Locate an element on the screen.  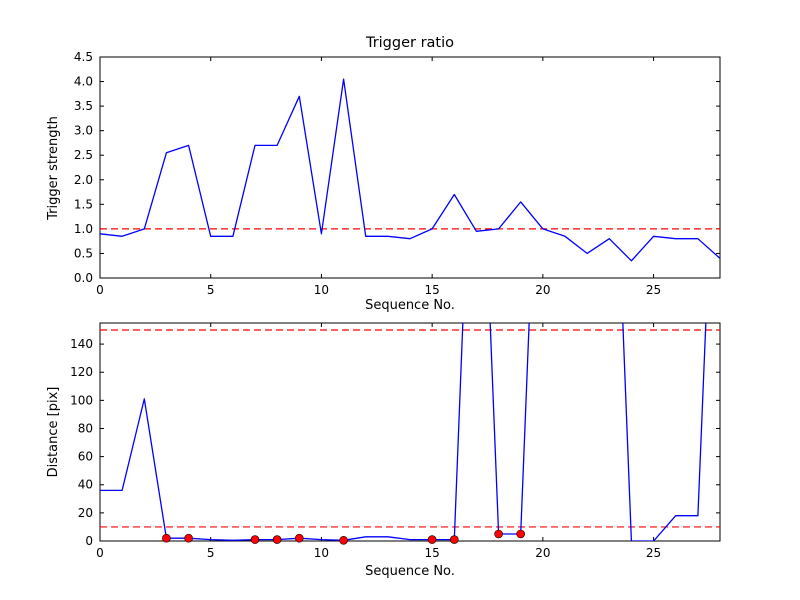
y-tick-label: 4.5 is located at coordinates (83, 57).